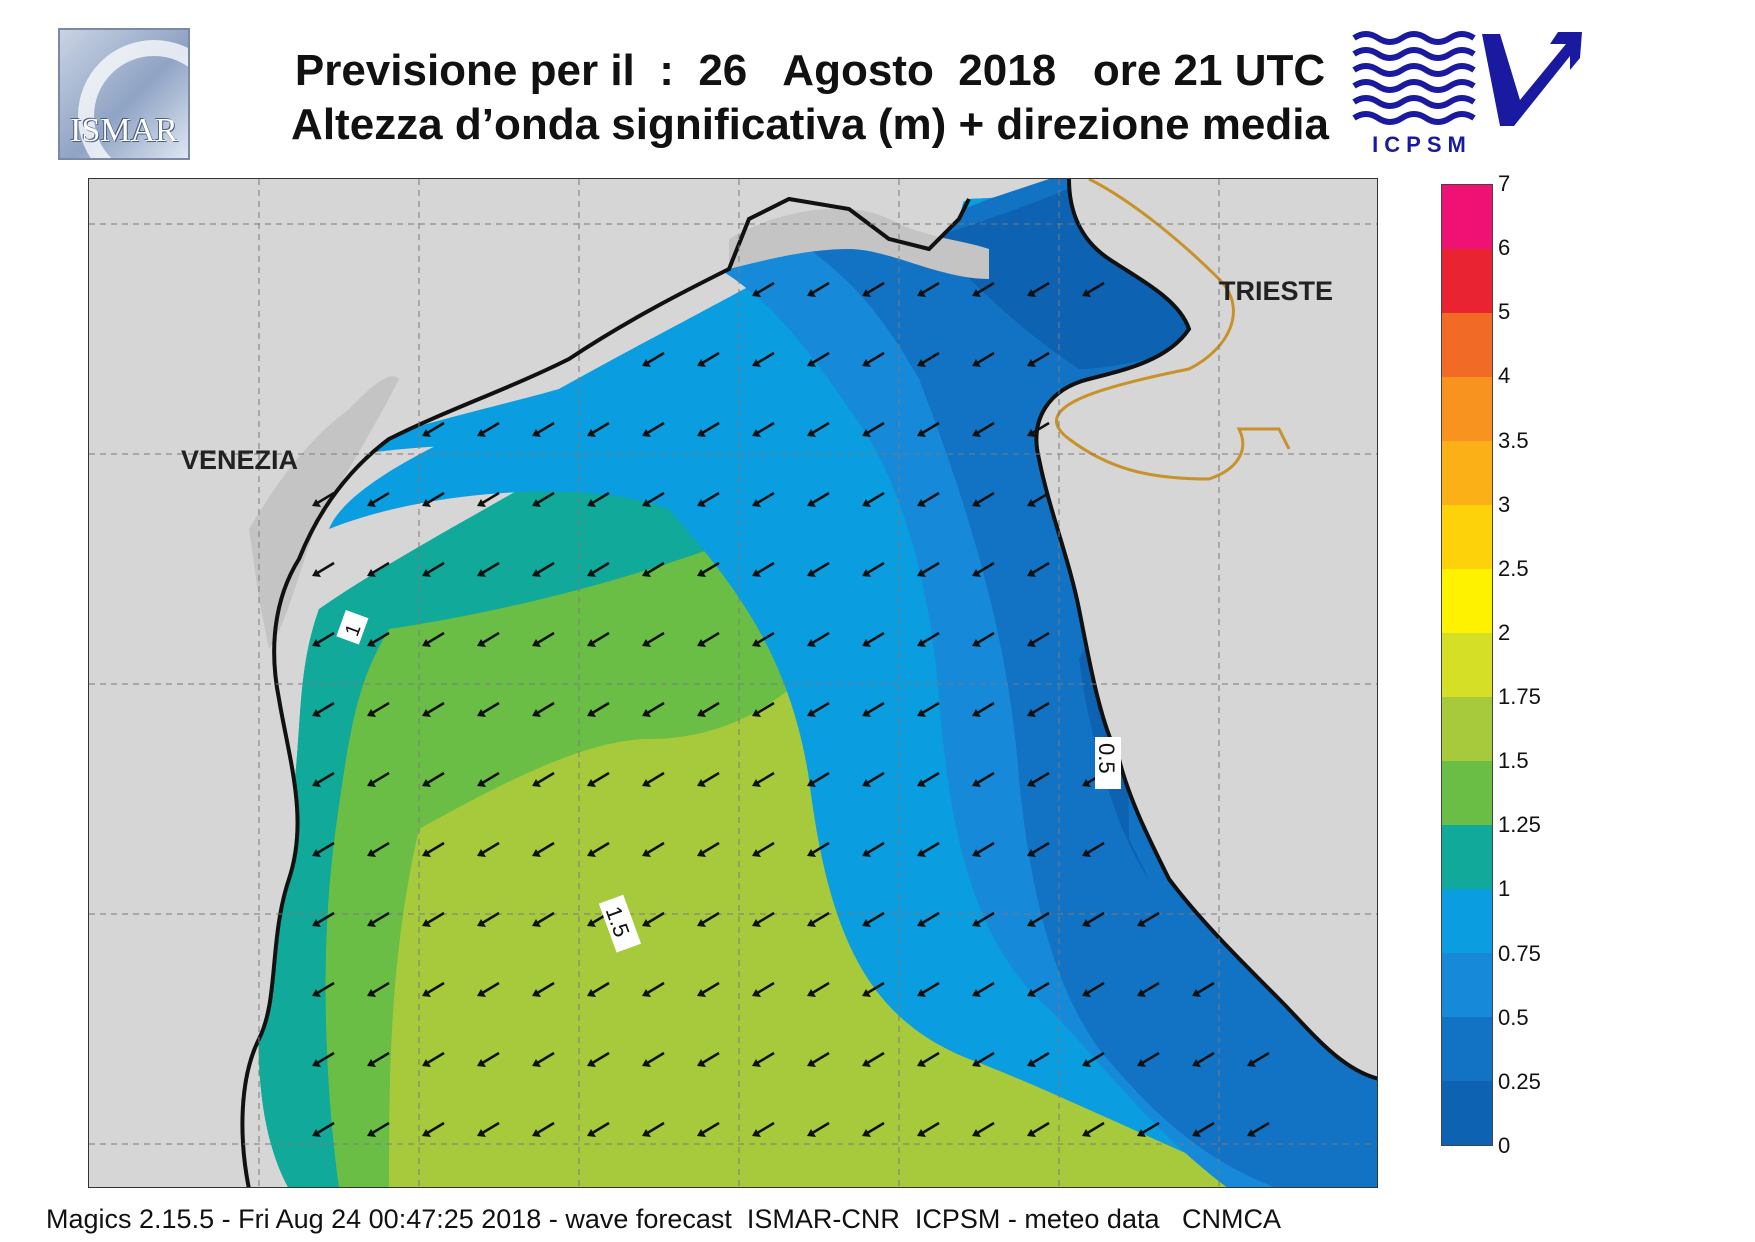  Describe the element at coordinates (1519, 697) in the screenshot. I see `legend-label: 1.75` at that location.